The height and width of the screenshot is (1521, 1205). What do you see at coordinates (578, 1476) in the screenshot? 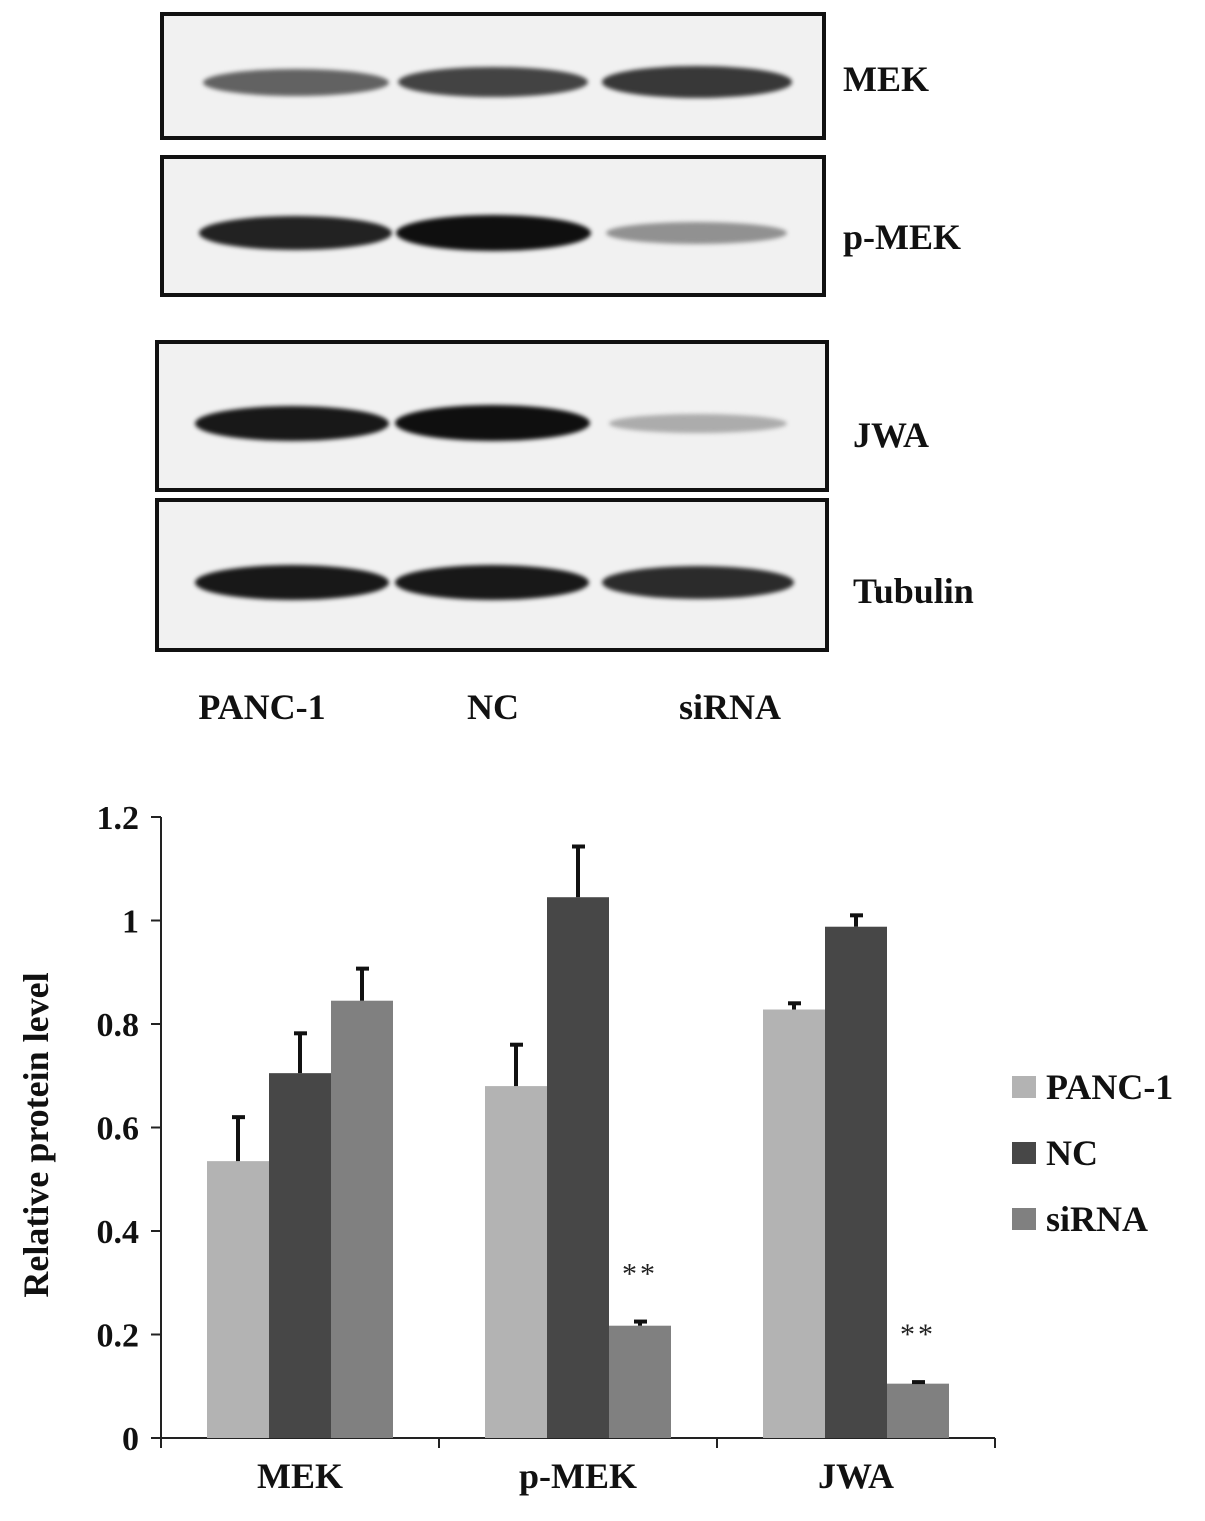
I see `x-category-label: p-MEK` at bounding box center [578, 1476].